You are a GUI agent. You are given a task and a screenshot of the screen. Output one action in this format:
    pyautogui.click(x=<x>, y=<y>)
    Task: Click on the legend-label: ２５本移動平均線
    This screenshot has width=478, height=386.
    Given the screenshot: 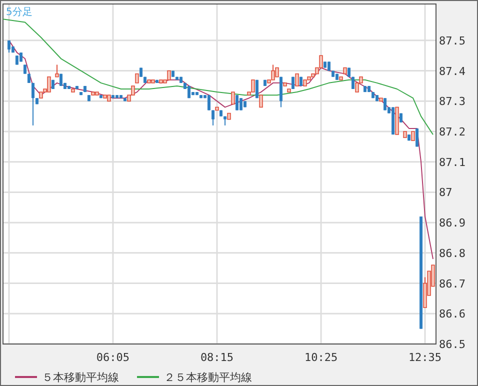 What is the action you would take?
    pyautogui.click(x=208, y=377)
    